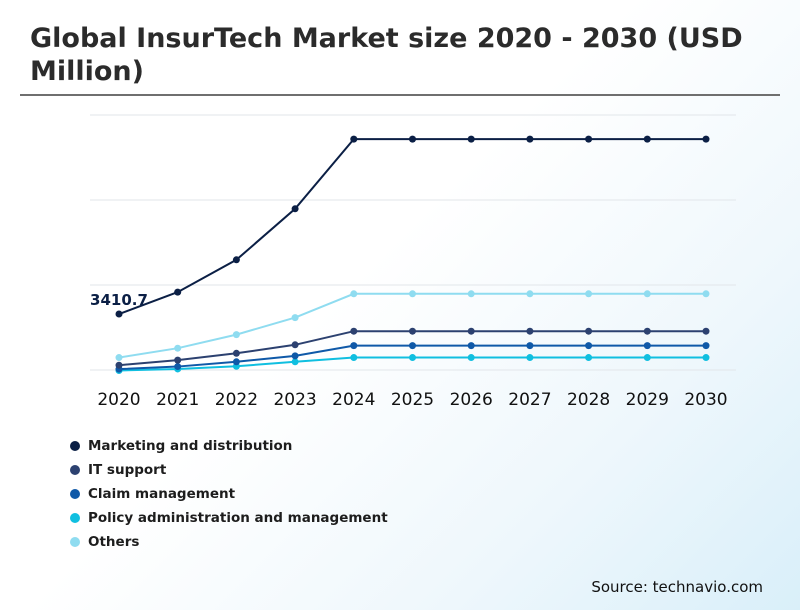 The image size is (800, 610). What do you see at coordinates (229, 470) in the screenshot?
I see `legend-item: IT support` at bounding box center [229, 470].